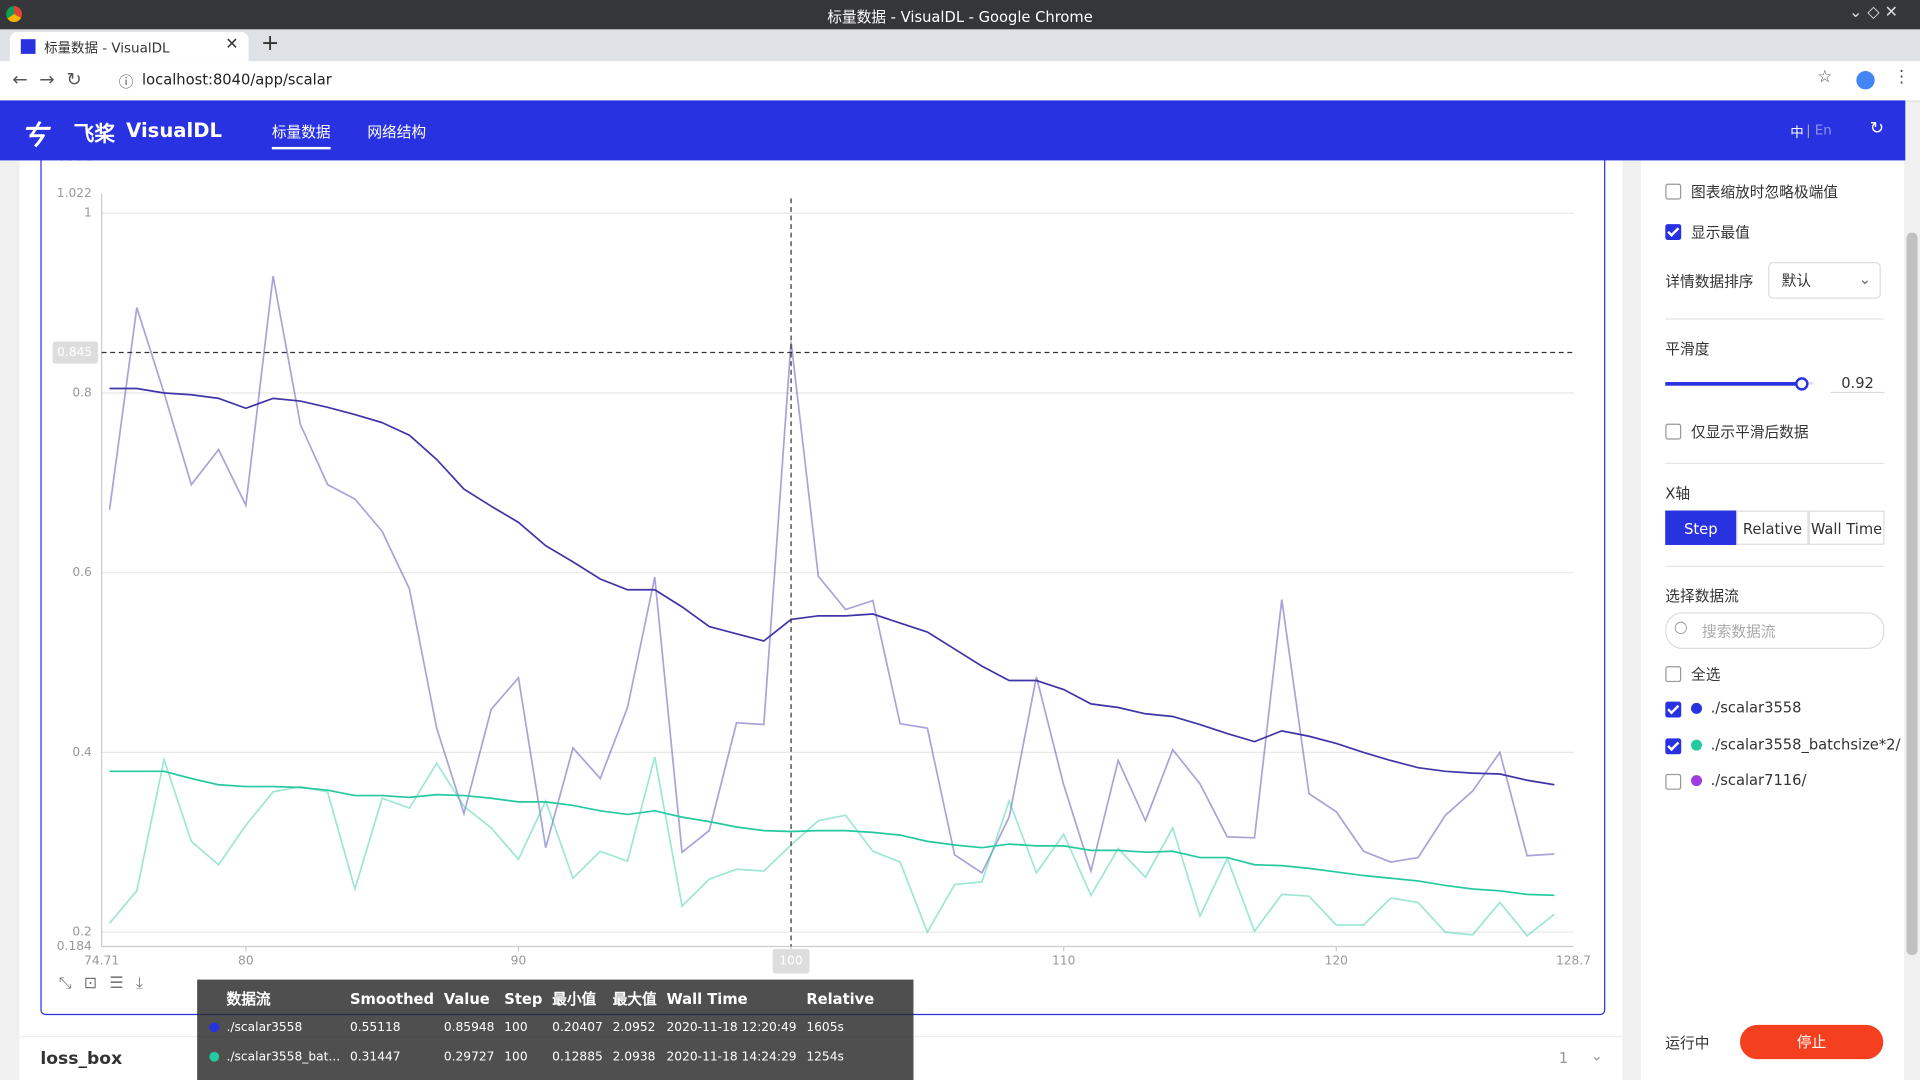 The image size is (1920, 1080). I want to click on info-icon: ⓘ, so click(126, 82).